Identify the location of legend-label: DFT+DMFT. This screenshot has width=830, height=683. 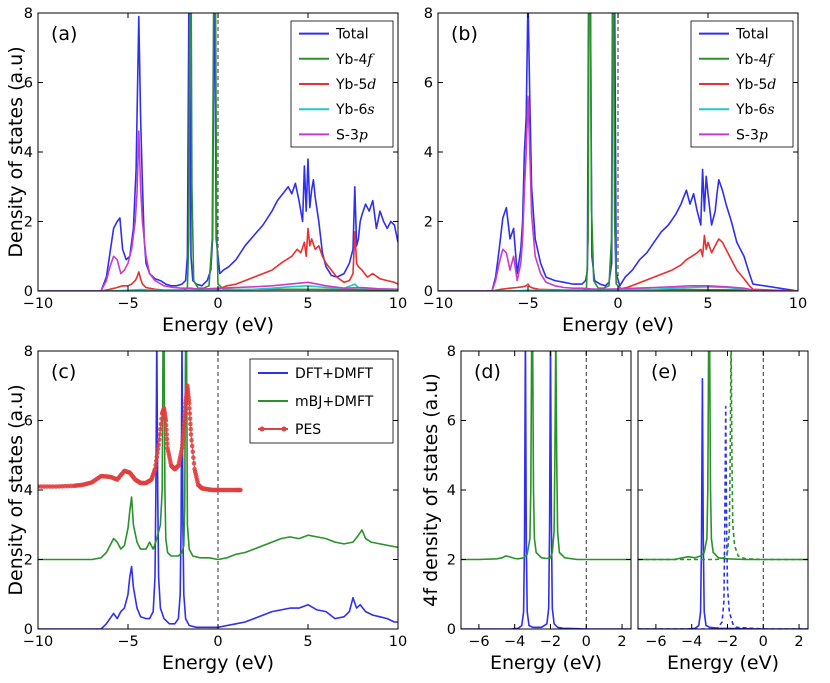
(334, 374).